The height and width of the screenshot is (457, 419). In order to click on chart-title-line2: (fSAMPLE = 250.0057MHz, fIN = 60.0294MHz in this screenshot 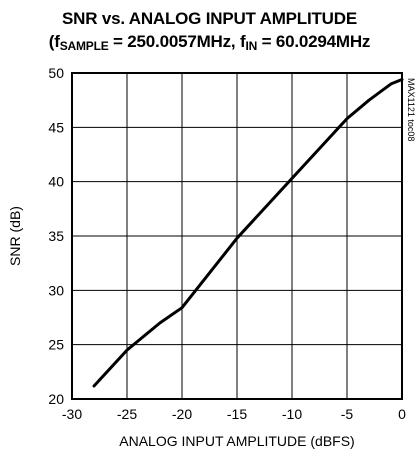, I will do `click(209, 42)`.